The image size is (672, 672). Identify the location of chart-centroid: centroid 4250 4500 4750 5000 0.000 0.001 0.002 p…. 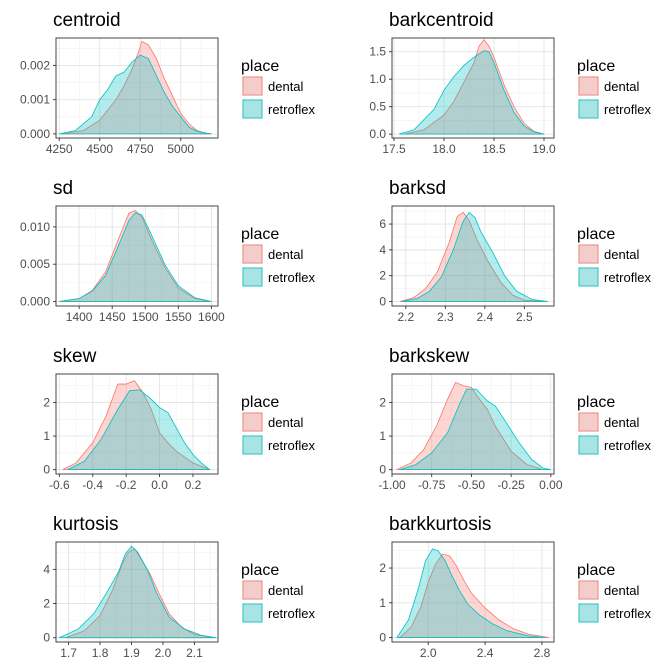
(167, 83).